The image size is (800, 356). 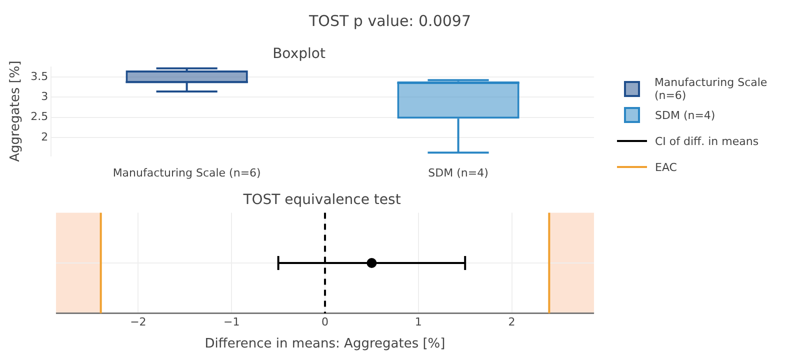 What do you see at coordinates (685, 115) in the screenshot?
I see `legend-label: SDM (n=4)` at bounding box center [685, 115].